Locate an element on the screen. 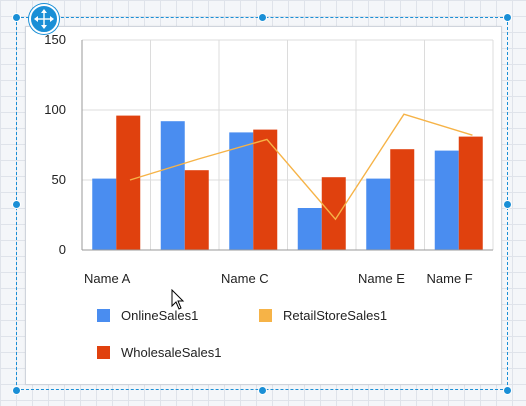 The image size is (526, 406). legend-label-WholesaleSales1: WholesaleSales1 is located at coordinates (171, 352).